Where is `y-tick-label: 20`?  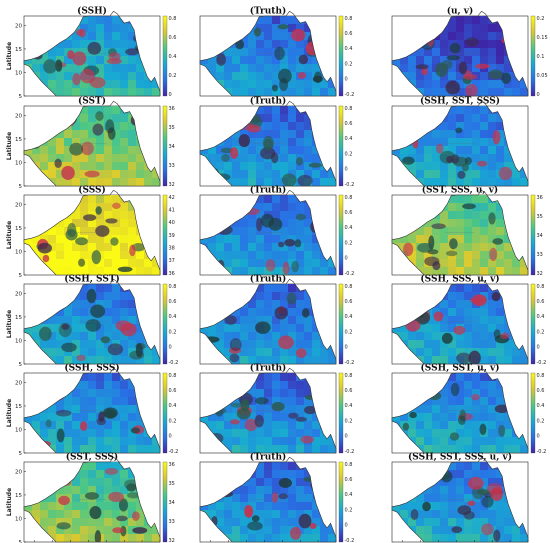 y-tick-label: 20 is located at coordinates (18, 383).